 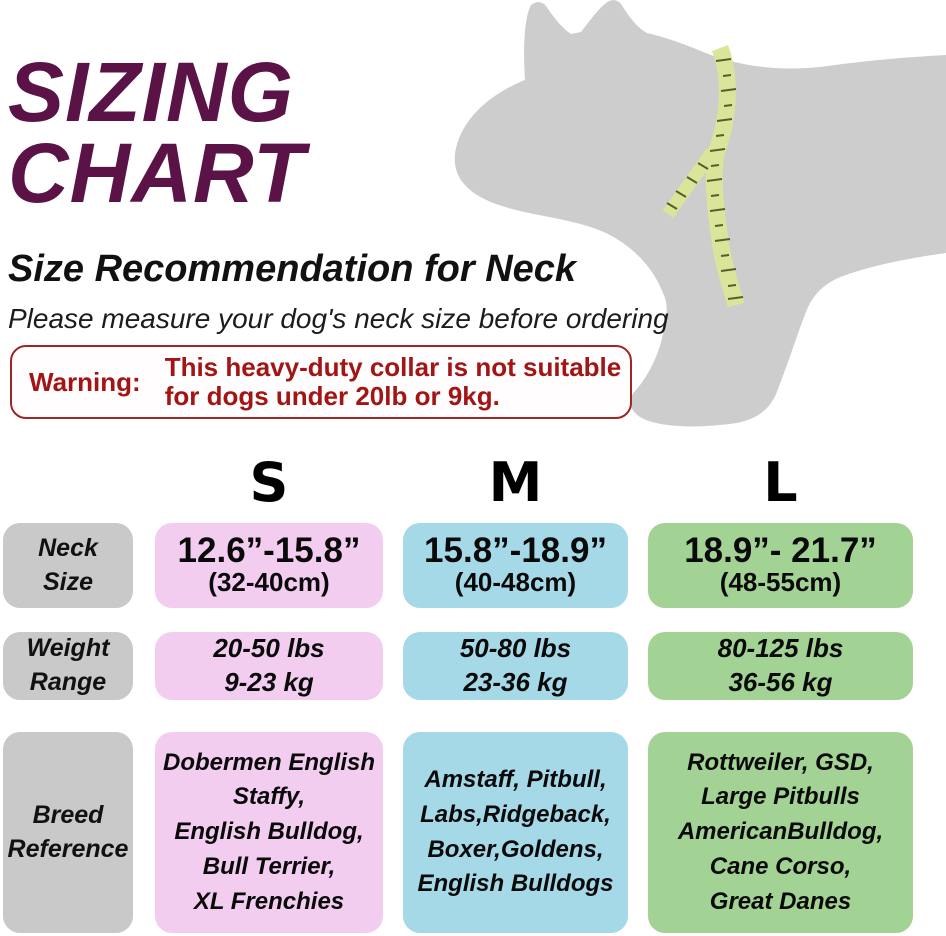 I want to click on neck-size-l-cm: (48-55cm), so click(x=780, y=582).